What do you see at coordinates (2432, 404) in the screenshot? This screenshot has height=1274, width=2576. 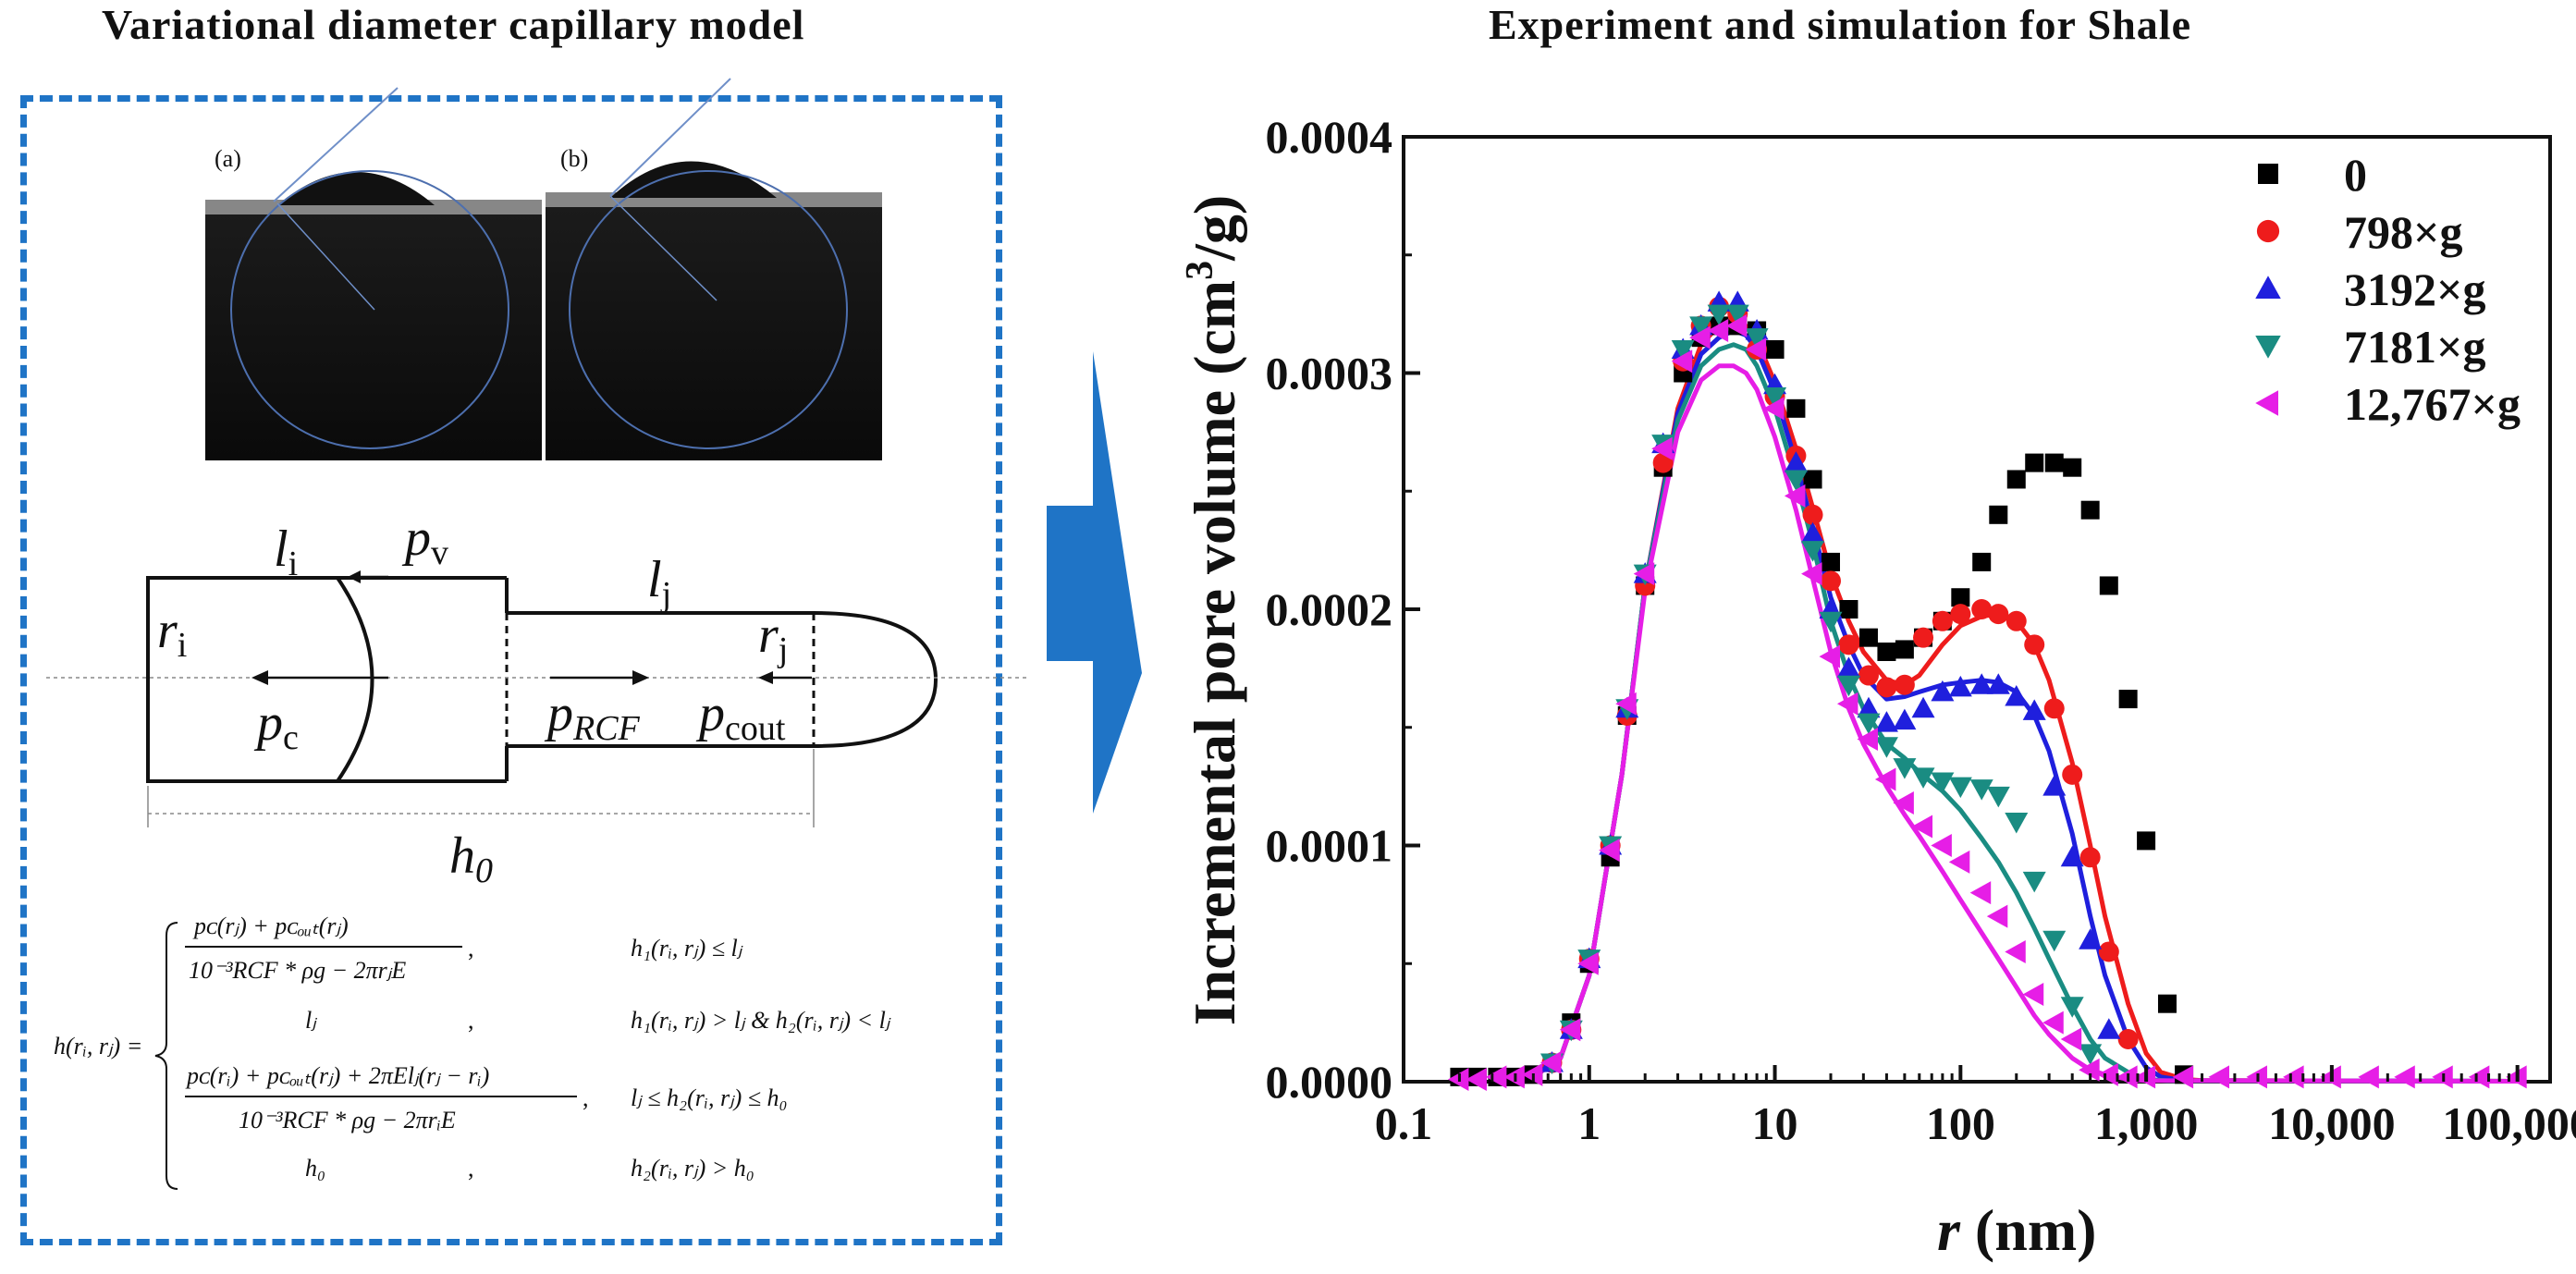 I see `legend-label-4: 12,767×g` at bounding box center [2432, 404].